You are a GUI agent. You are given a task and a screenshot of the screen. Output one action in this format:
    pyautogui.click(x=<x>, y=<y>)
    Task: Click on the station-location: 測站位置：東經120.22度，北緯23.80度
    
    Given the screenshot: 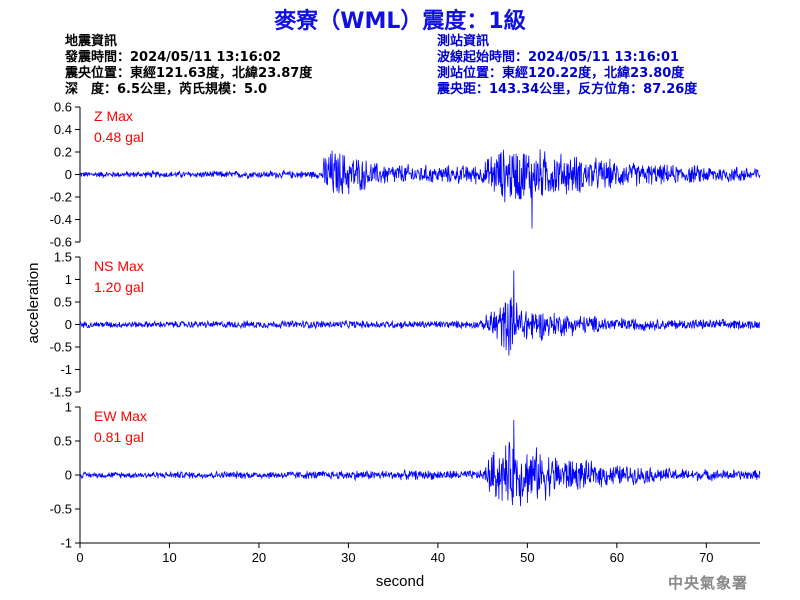 What is the action you would take?
    pyautogui.click(x=561, y=73)
    